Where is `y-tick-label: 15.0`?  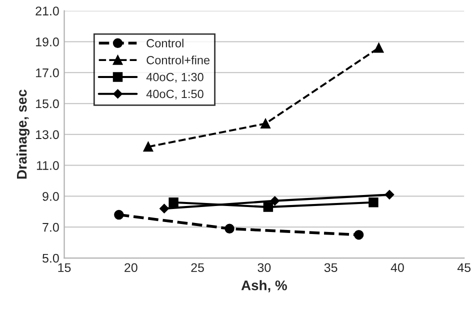
y-tick-label: 15.0 is located at coordinates (47, 103).